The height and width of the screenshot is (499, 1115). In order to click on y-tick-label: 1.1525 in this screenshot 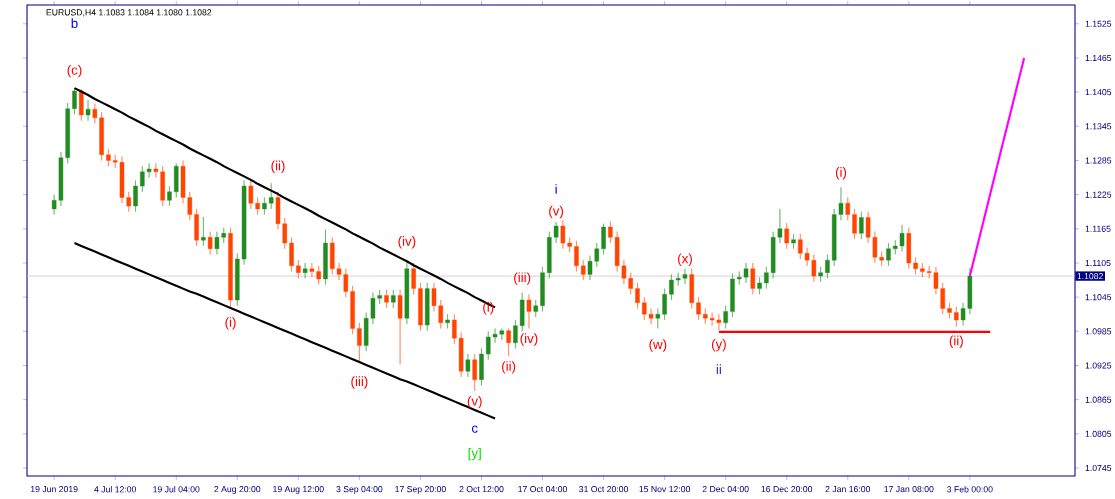, I will do `click(1098, 23)`.